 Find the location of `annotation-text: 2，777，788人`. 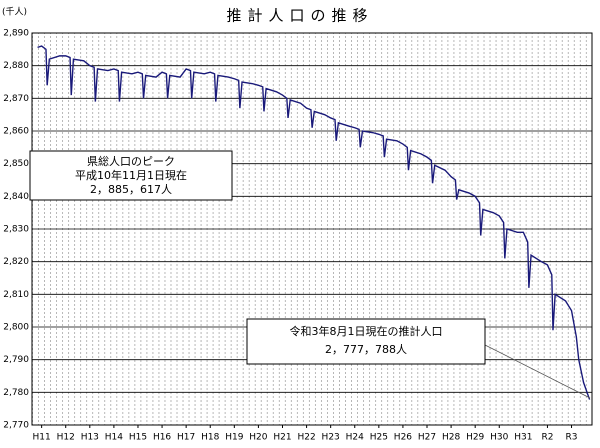

annotation-text: 2，777，788人 is located at coordinates (366, 349).